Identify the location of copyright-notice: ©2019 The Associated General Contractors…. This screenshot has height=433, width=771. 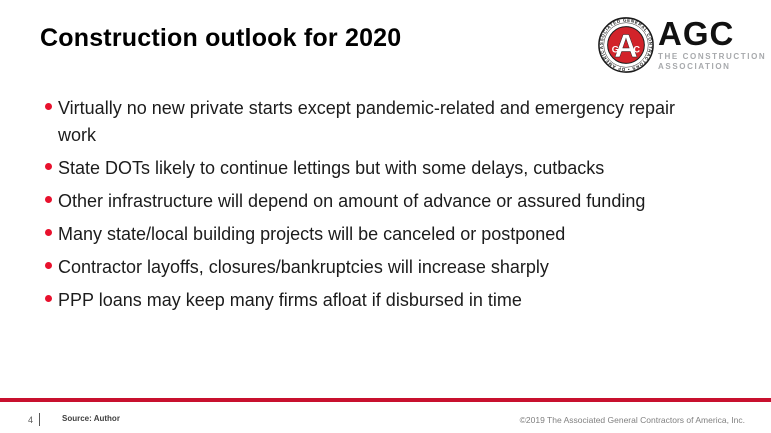
(632, 420).